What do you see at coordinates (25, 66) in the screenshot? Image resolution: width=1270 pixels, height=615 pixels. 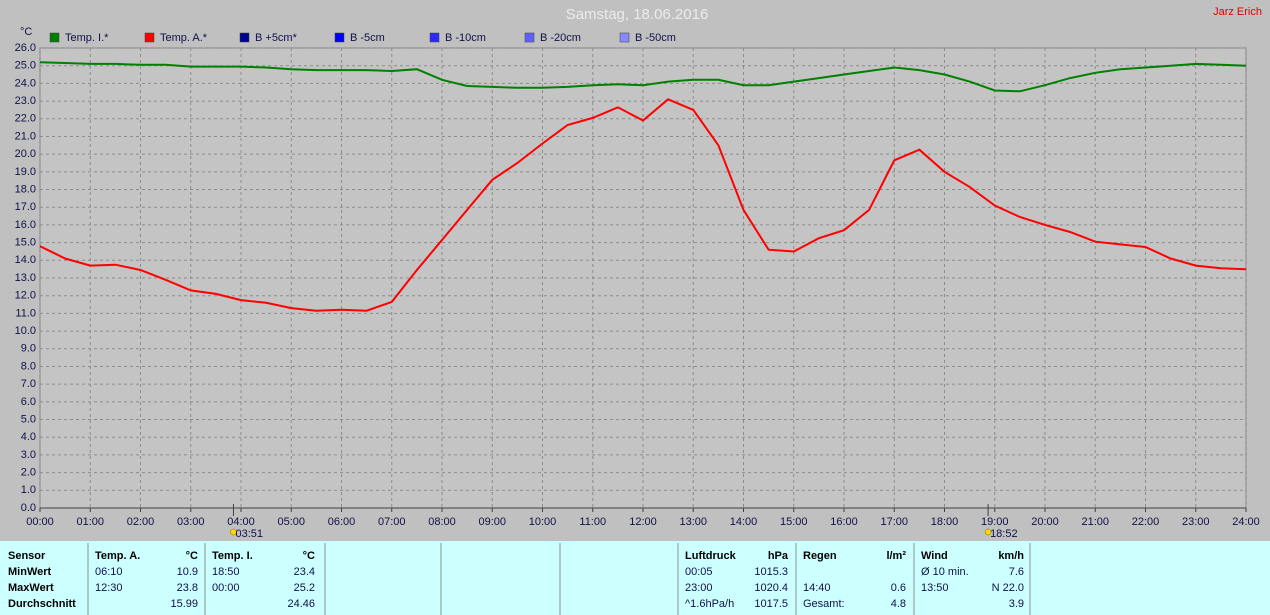 I see `y-tick-label: 25.0` at bounding box center [25, 66].